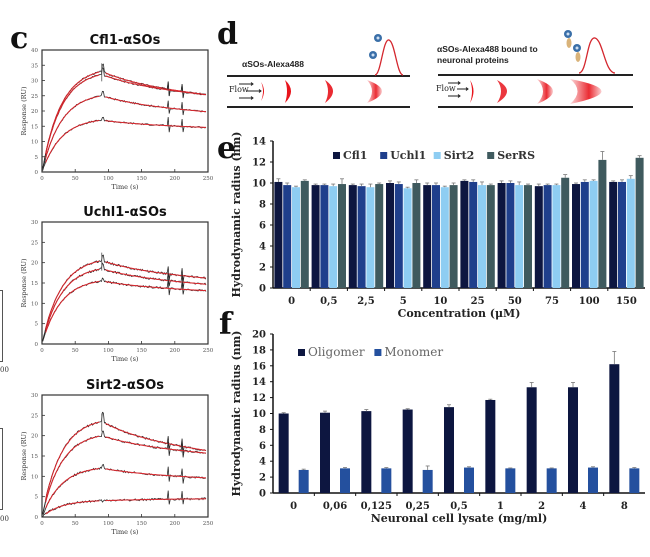  Describe the element at coordinates (225, 324) in the screenshot. I see `panel-label-f: f` at that location.